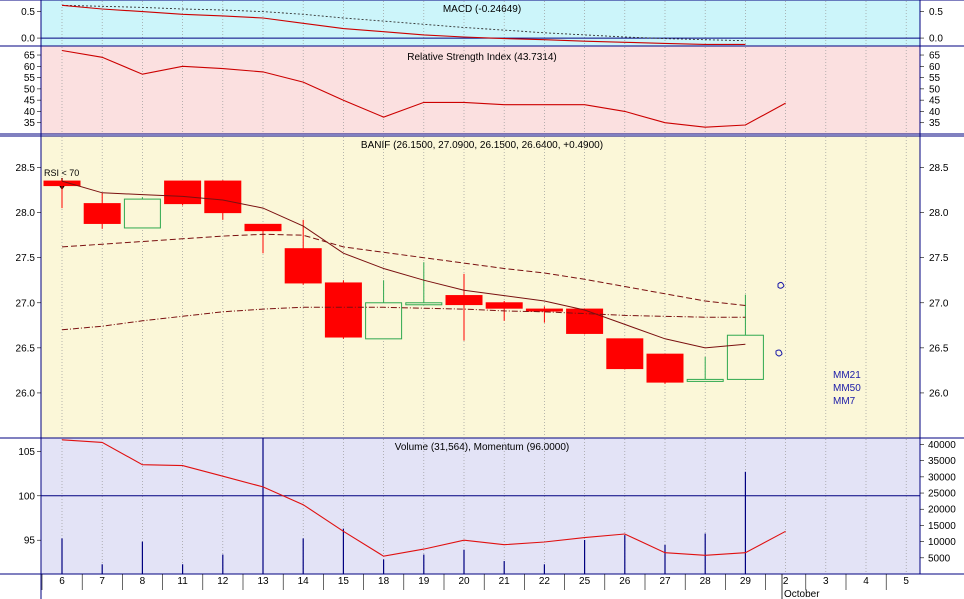 The width and height of the screenshot is (964, 599). I want to click on x-tick-label: 29, so click(746, 581).